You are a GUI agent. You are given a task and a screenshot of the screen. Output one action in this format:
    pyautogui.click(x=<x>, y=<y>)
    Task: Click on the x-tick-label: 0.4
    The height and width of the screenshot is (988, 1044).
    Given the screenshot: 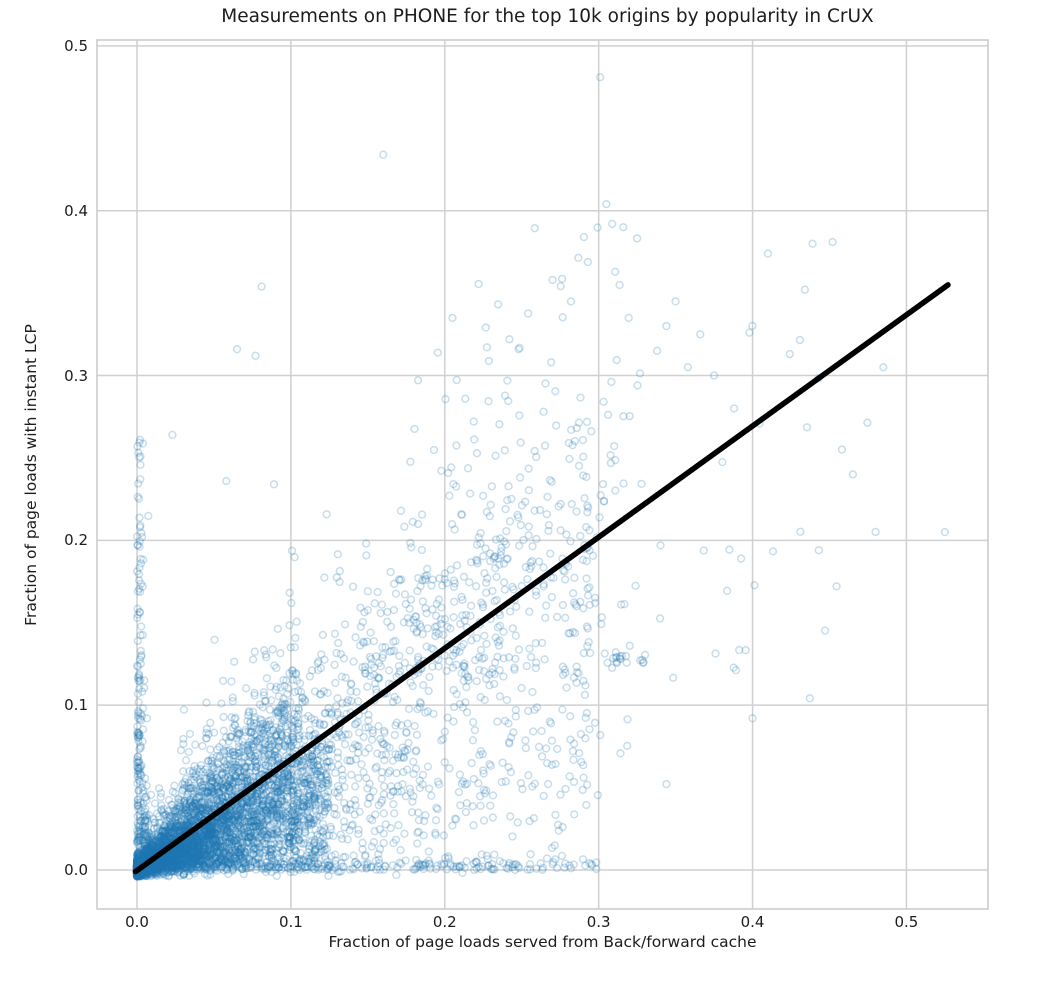 What is the action you would take?
    pyautogui.click(x=752, y=922)
    